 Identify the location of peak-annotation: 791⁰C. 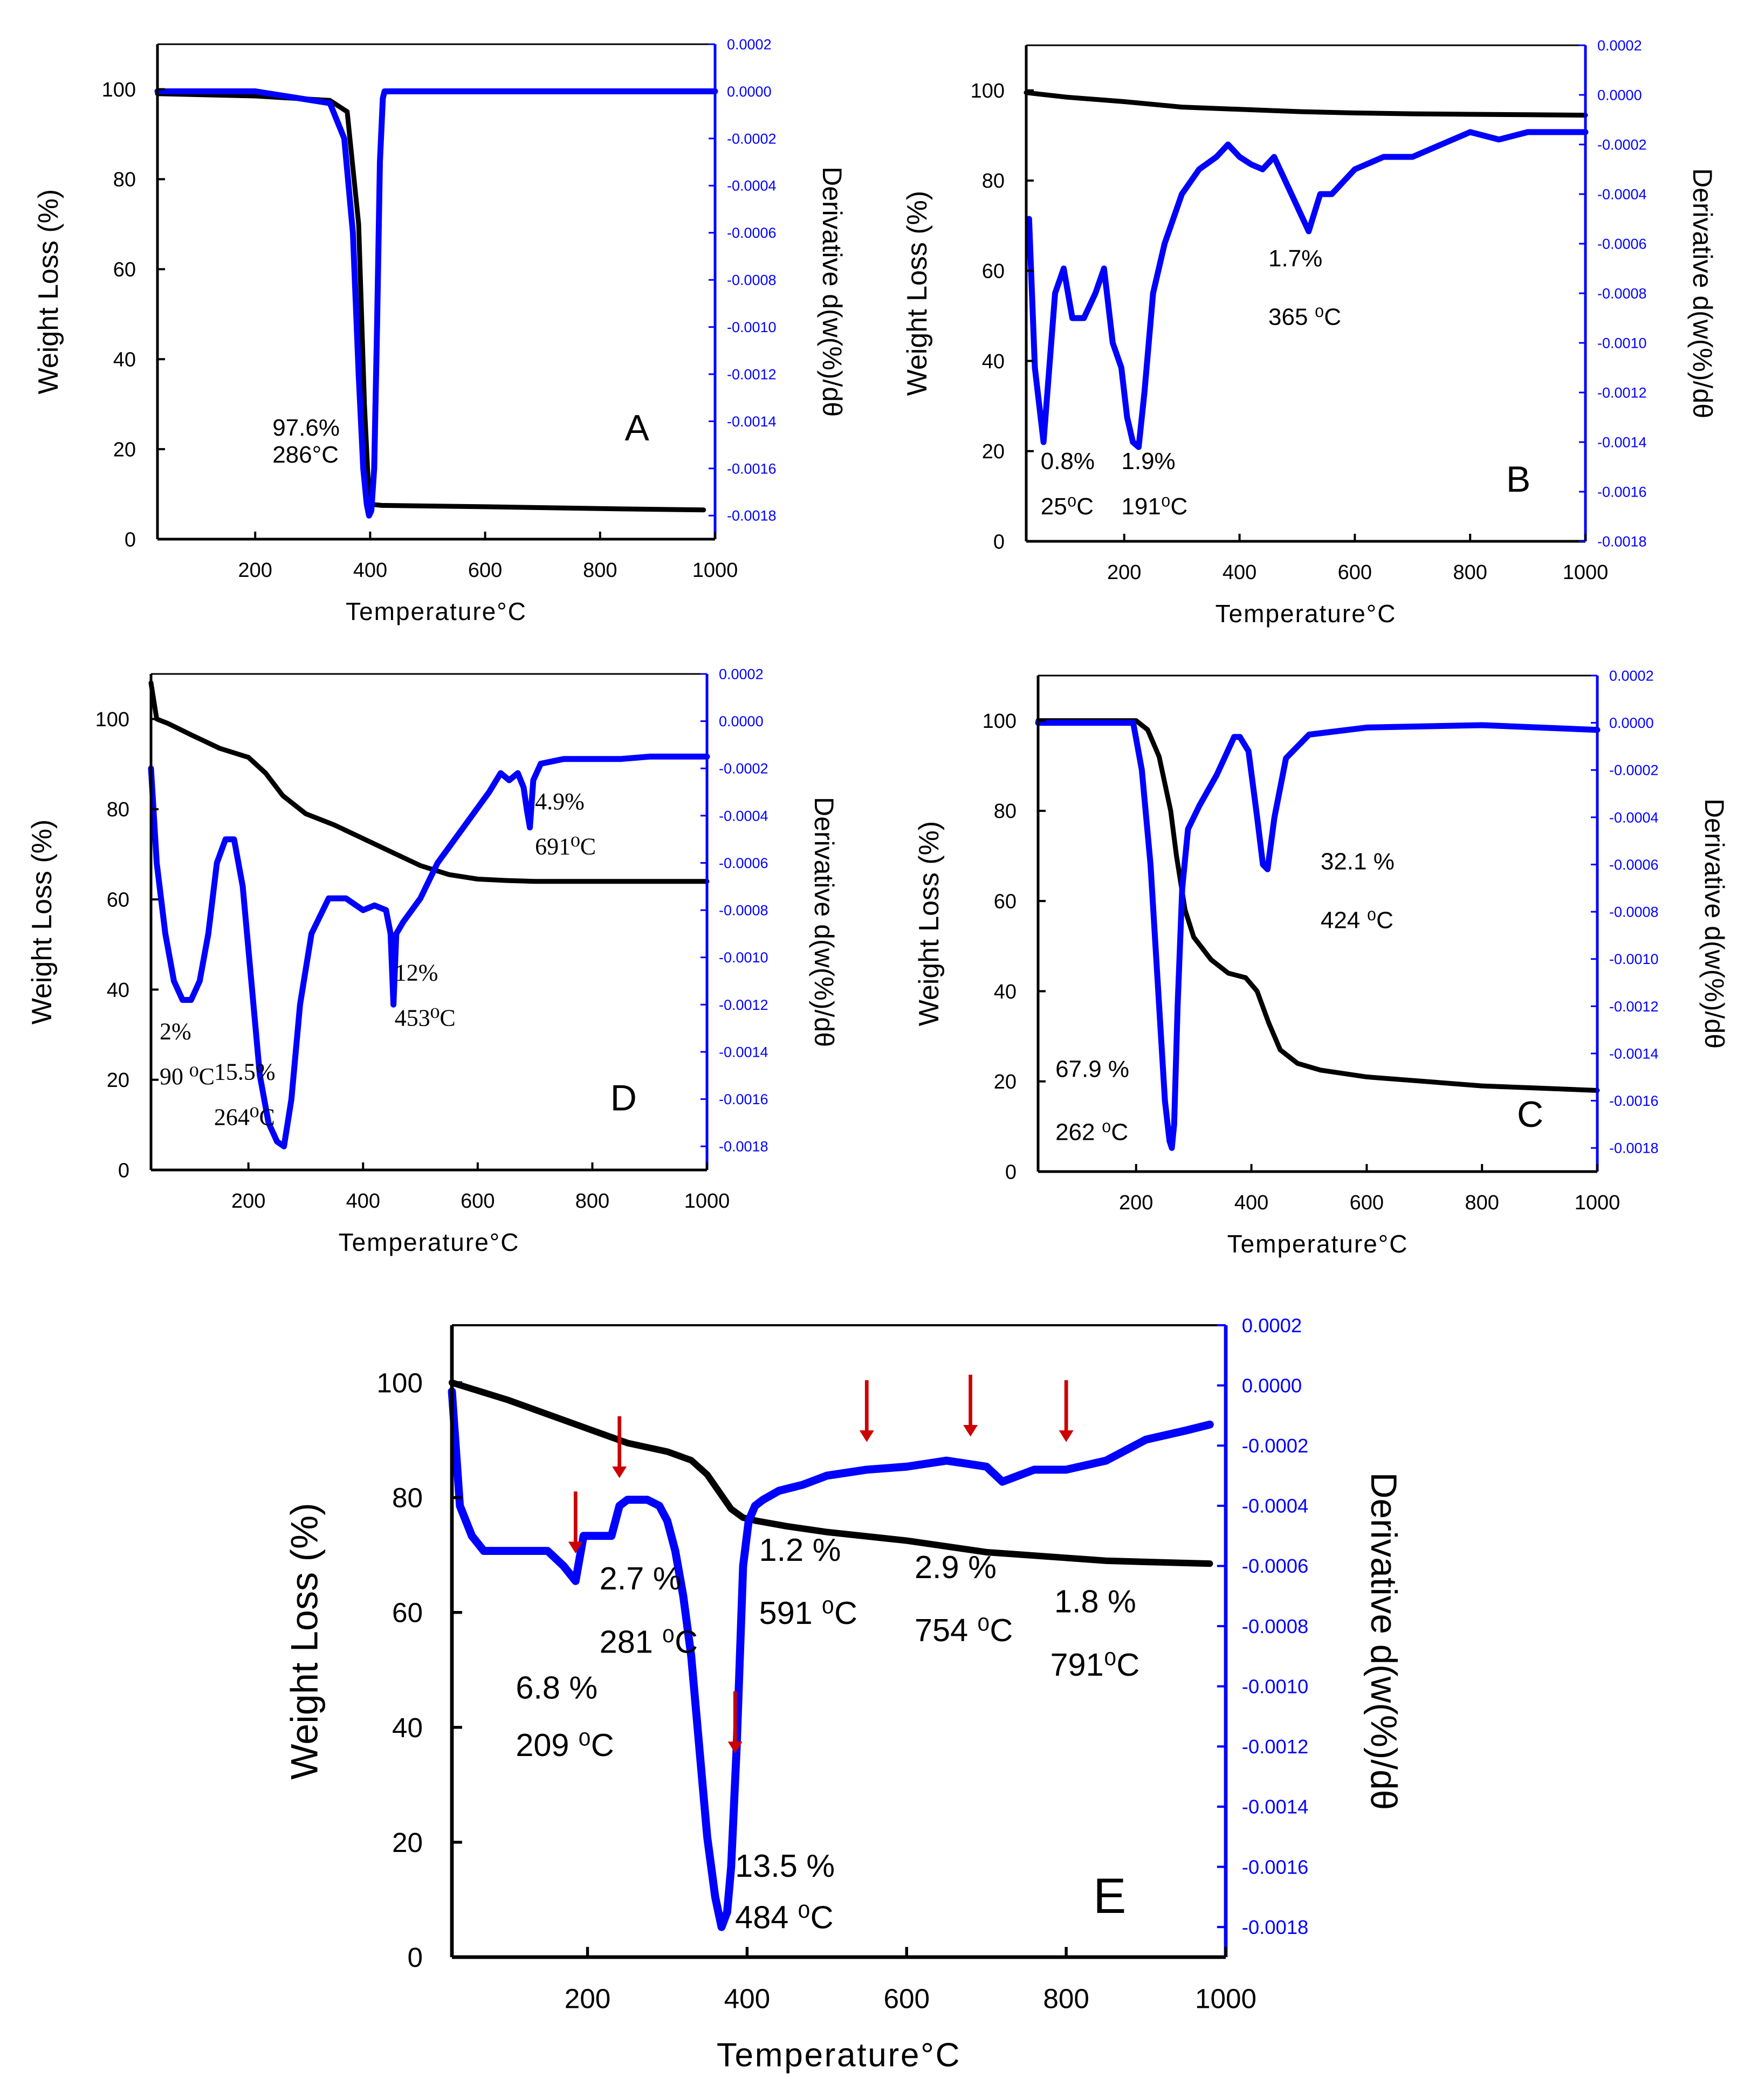
(1095, 1665).